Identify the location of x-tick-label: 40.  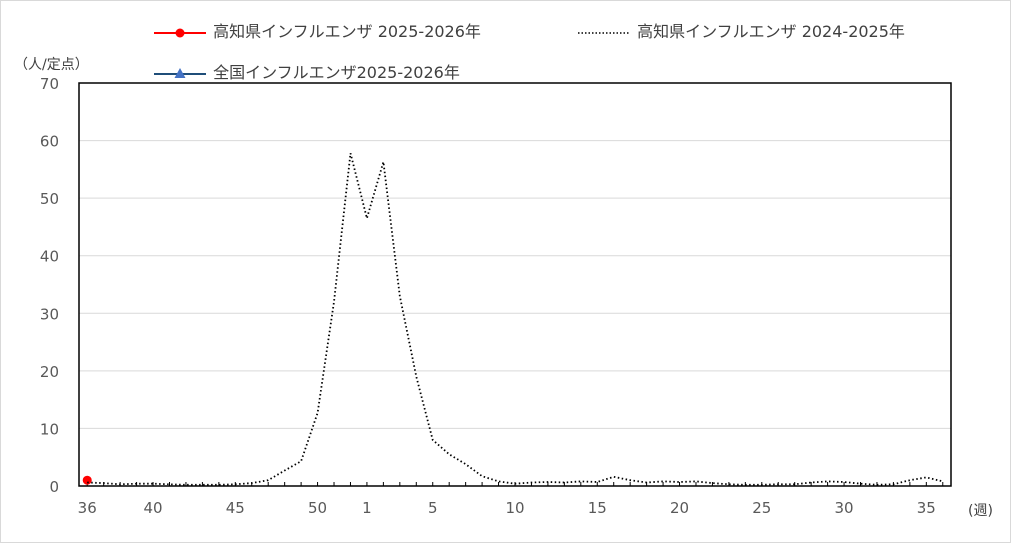
(152, 508).